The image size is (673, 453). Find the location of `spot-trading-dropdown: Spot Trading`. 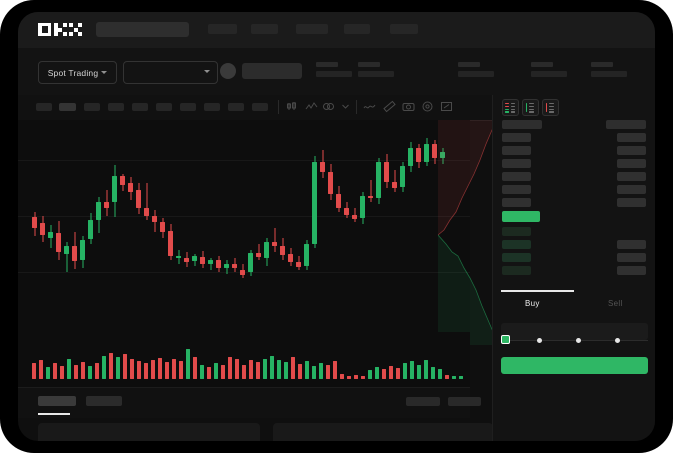

spot-trading-dropdown: Spot Trading is located at coordinates (77, 72).